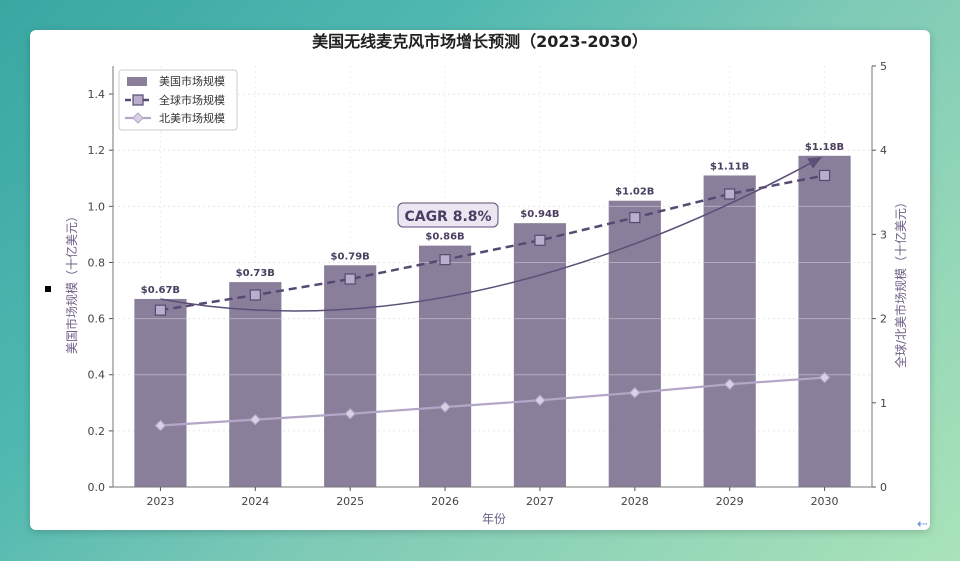  Describe the element at coordinates (97, 262) in the screenshot. I see `y-left-tick-label: 0.8` at that location.